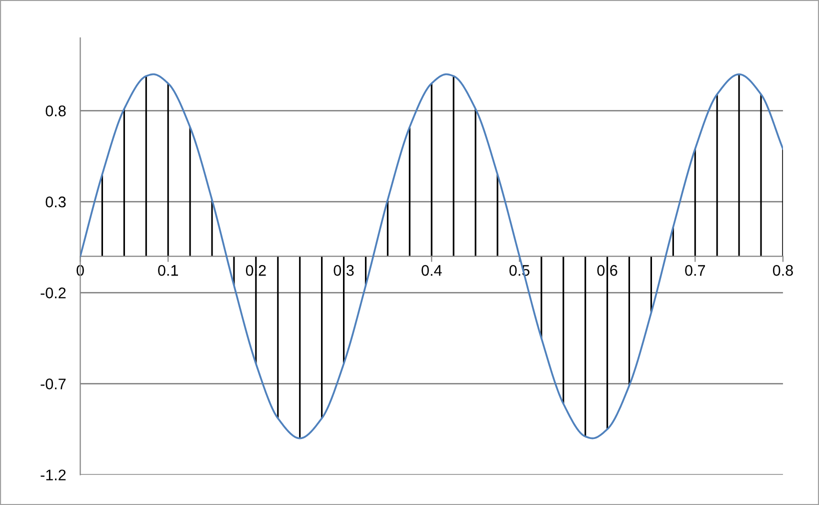  Describe the element at coordinates (53, 293) in the screenshot. I see `y-tick-label: -0.2` at that location.